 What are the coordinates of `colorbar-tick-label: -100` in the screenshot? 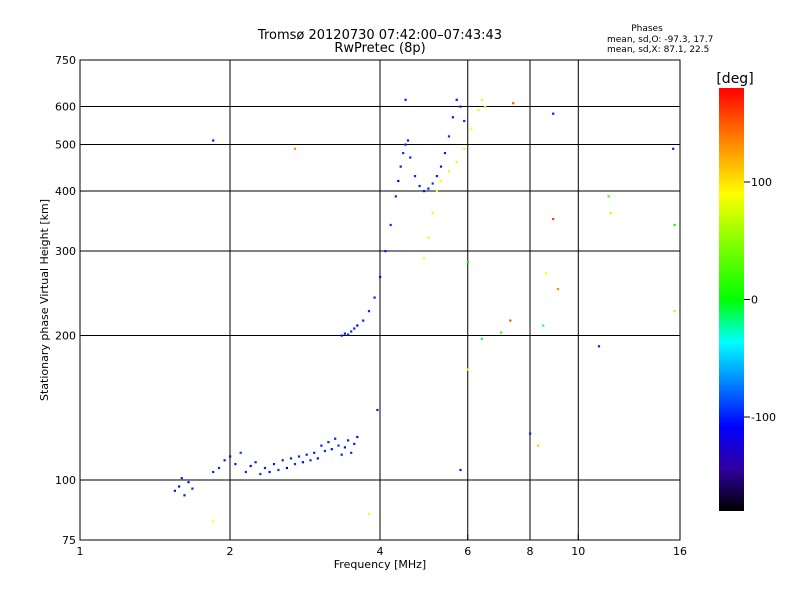 It's located at (763, 417).